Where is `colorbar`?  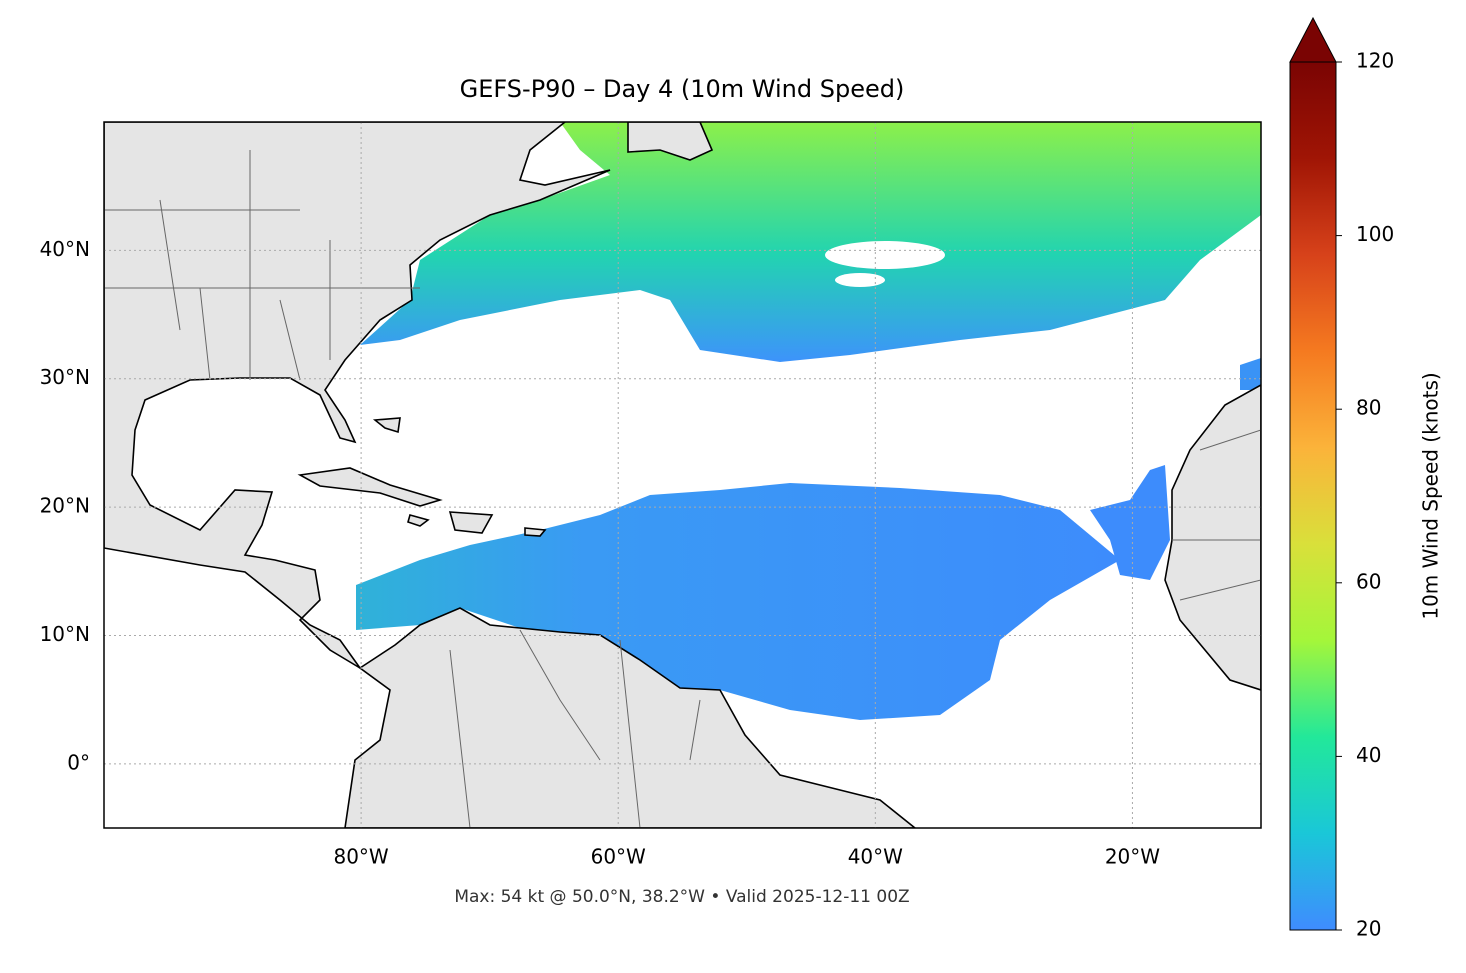
colorbar is located at coordinates (1313, 496).